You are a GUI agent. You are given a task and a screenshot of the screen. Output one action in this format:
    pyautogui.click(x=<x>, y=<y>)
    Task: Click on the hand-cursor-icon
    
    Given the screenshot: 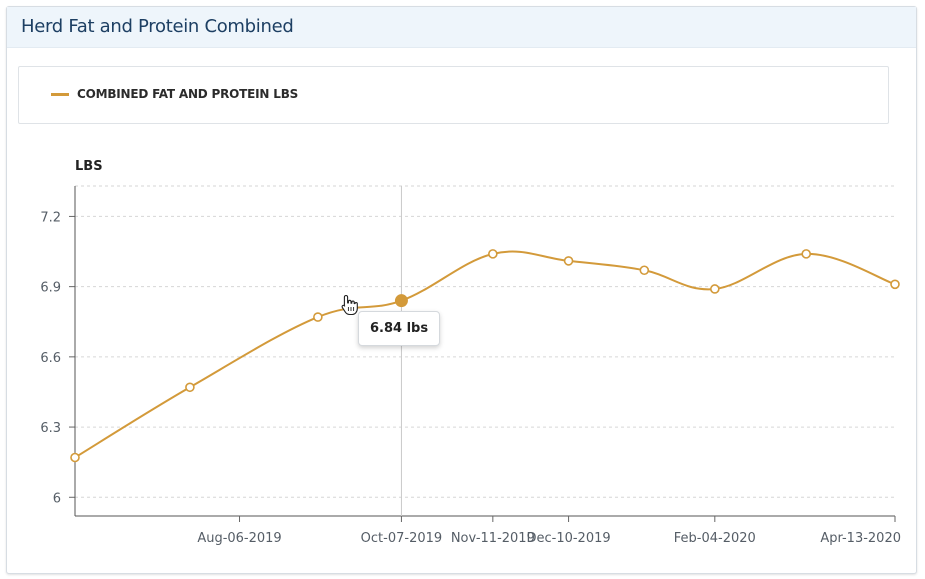 What is the action you would take?
    pyautogui.click(x=349, y=305)
    